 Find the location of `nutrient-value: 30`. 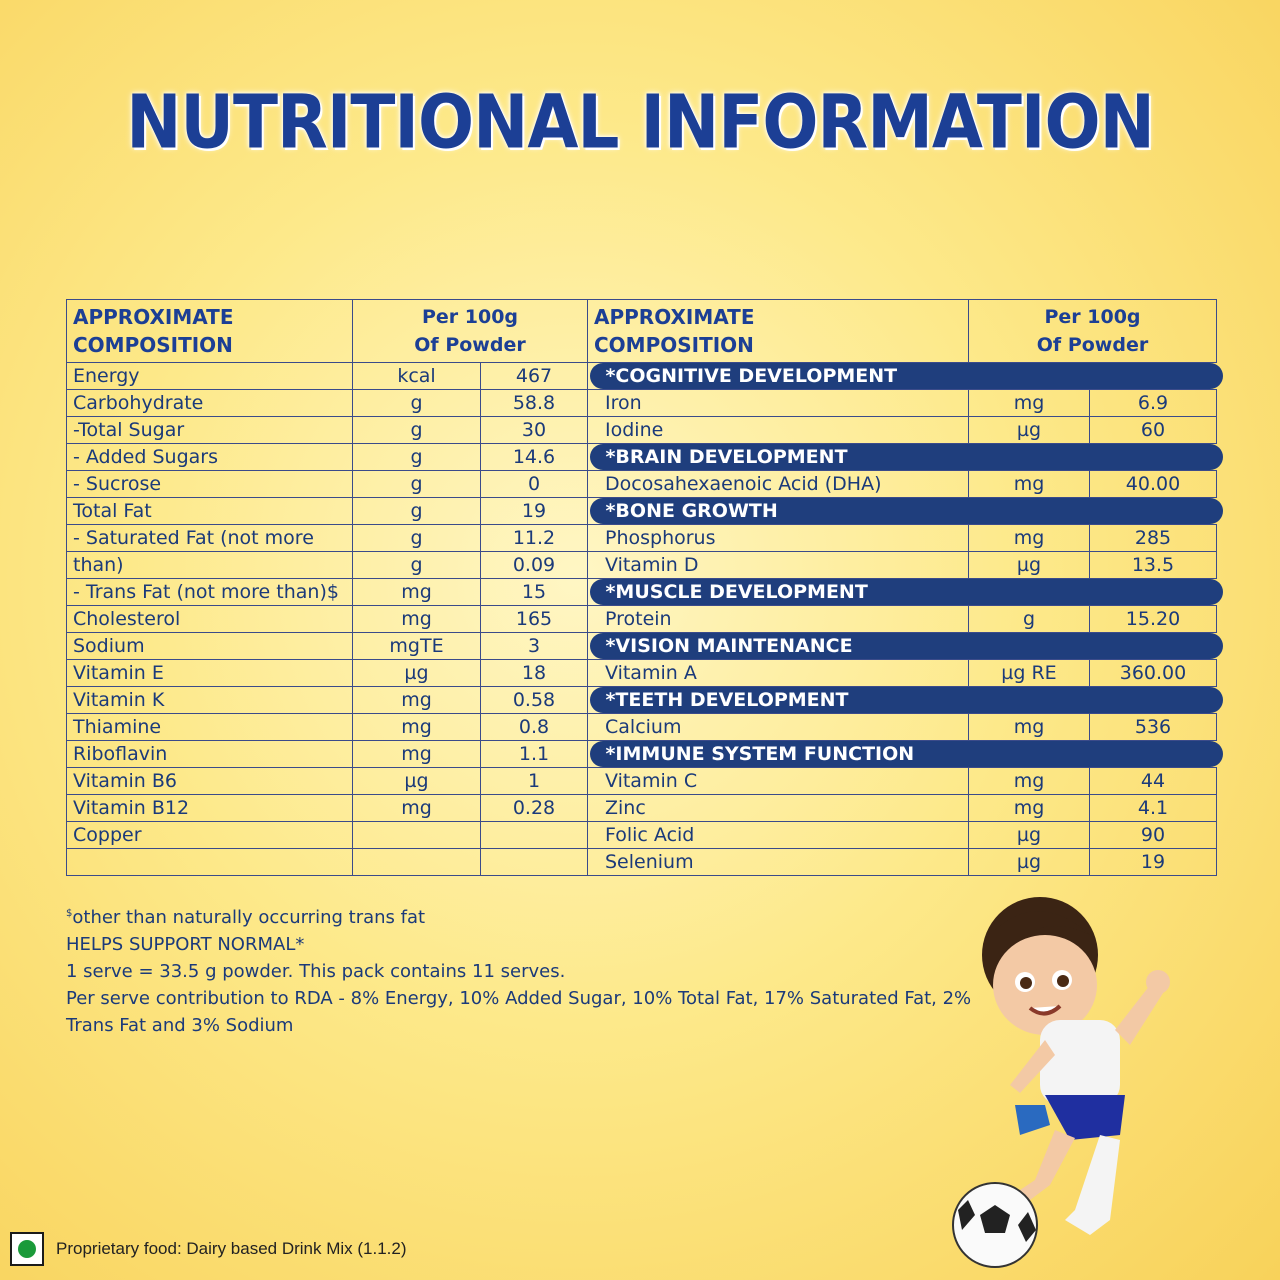

nutrient-value: 30 is located at coordinates (534, 430).